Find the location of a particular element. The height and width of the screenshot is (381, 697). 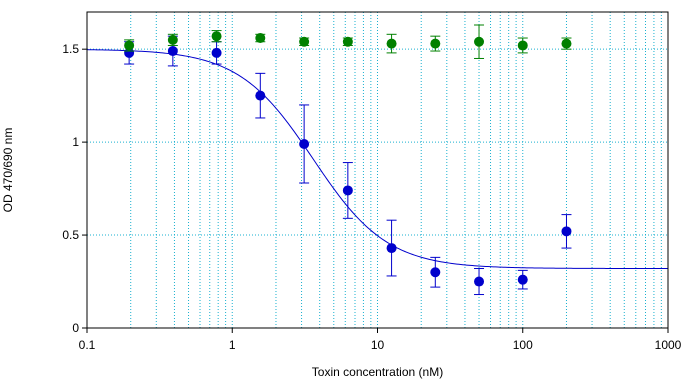

x-tick-label: 0.1 is located at coordinates (87, 345).